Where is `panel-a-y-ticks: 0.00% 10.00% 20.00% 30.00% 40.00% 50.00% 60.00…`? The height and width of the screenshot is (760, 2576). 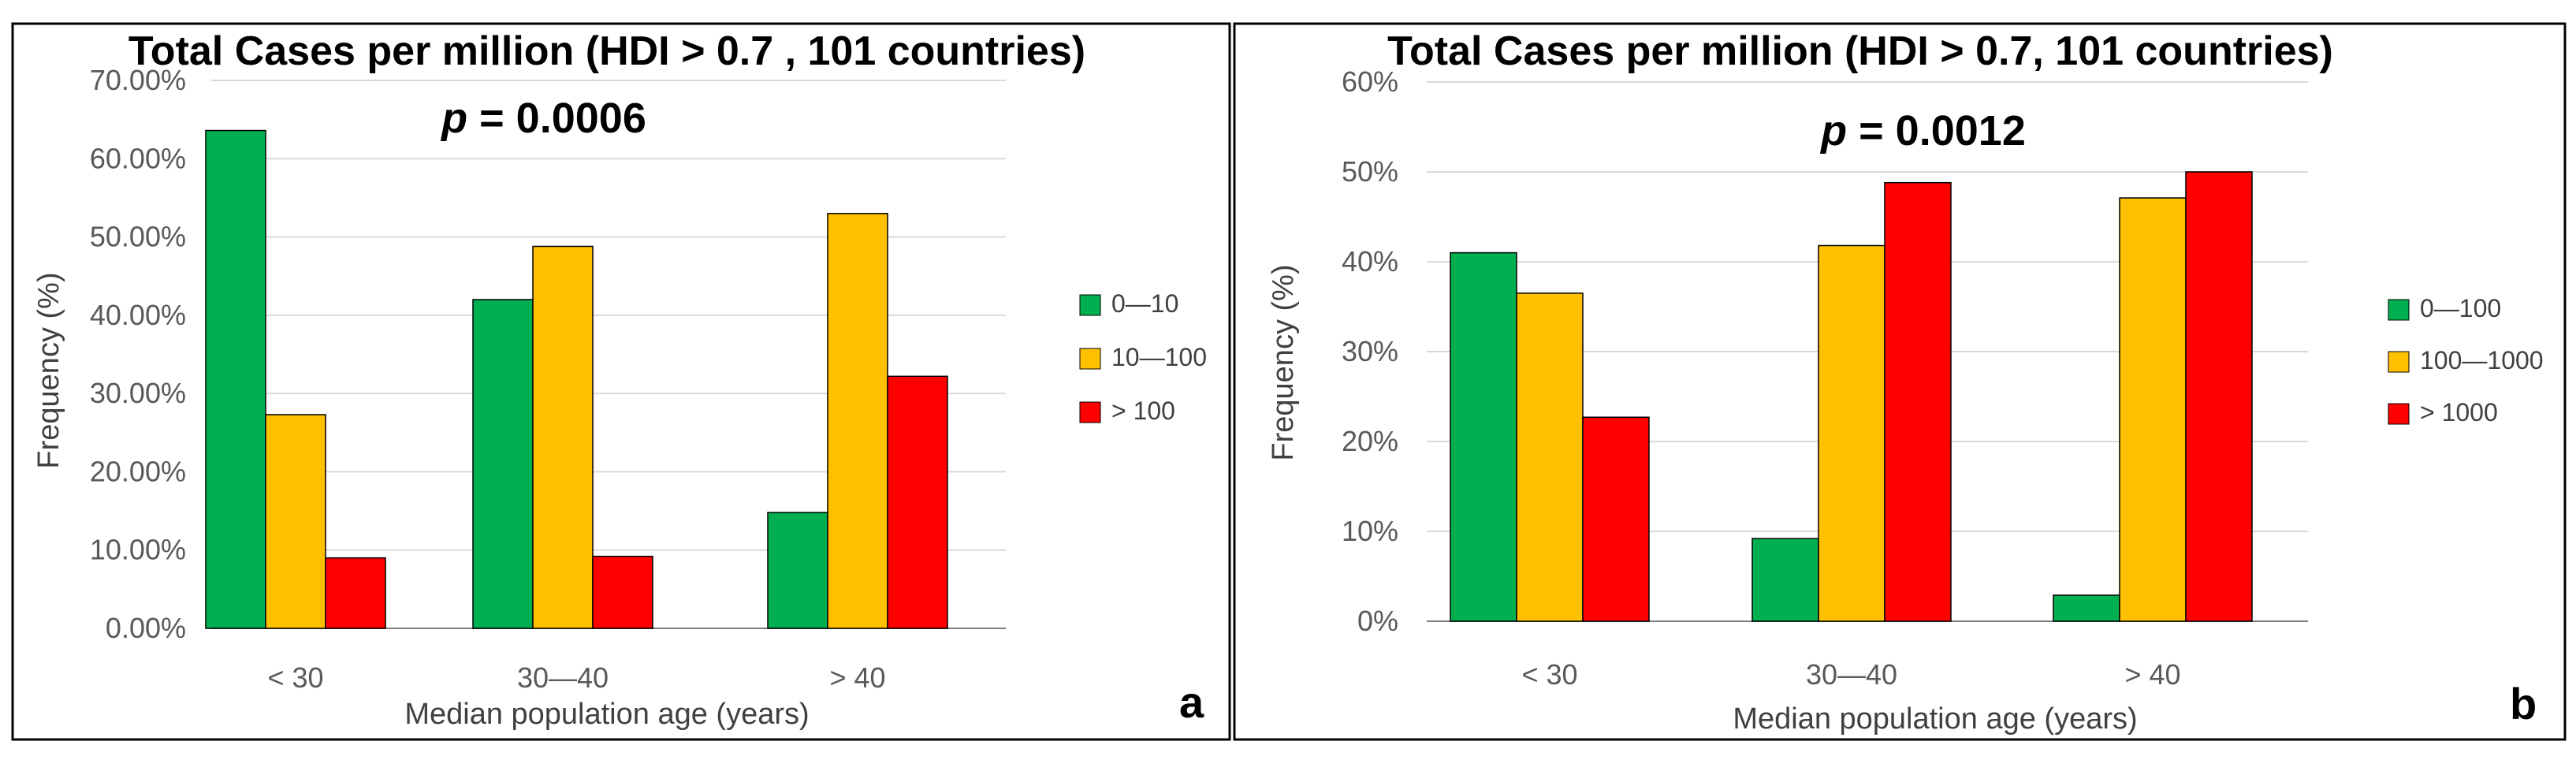 panel-a-y-ticks: 0.00% 10.00% 20.00% 30.00% 40.00% 50.00% 60.00… is located at coordinates (138, 354).